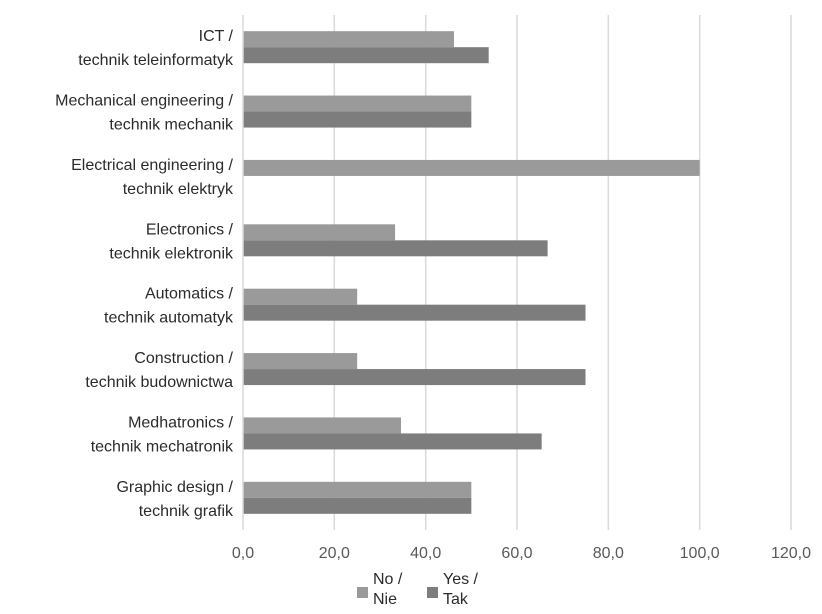 This screenshot has width=822, height=614. Describe the element at coordinates (516, 553) in the screenshot. I see `x-tick-label: 60,0` at that location.